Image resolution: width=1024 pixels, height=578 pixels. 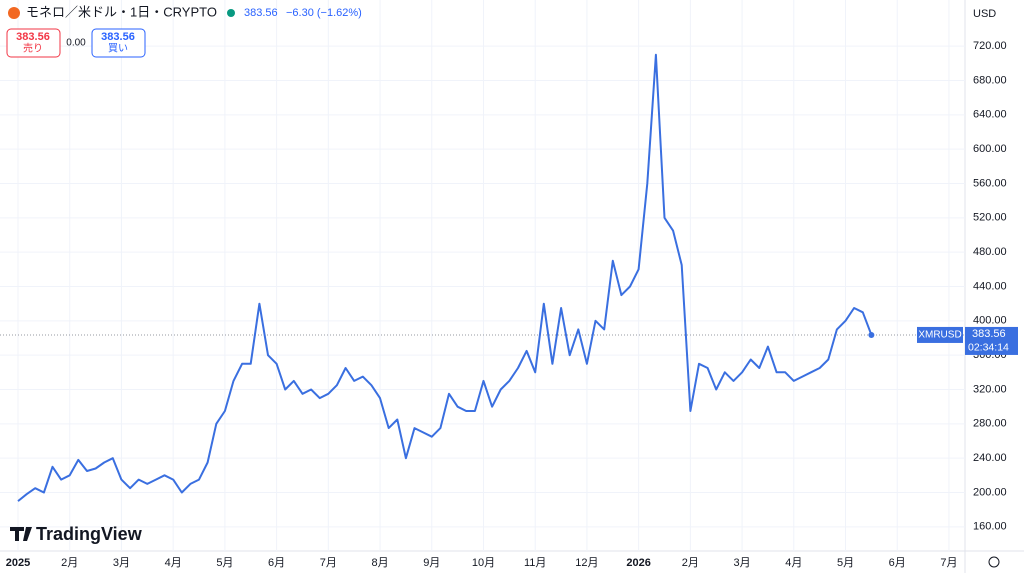 What do you see at coordinates (586, 563) in the screenshot?
I see `x-tick-label: 12月` at bounding box center [586, 563].